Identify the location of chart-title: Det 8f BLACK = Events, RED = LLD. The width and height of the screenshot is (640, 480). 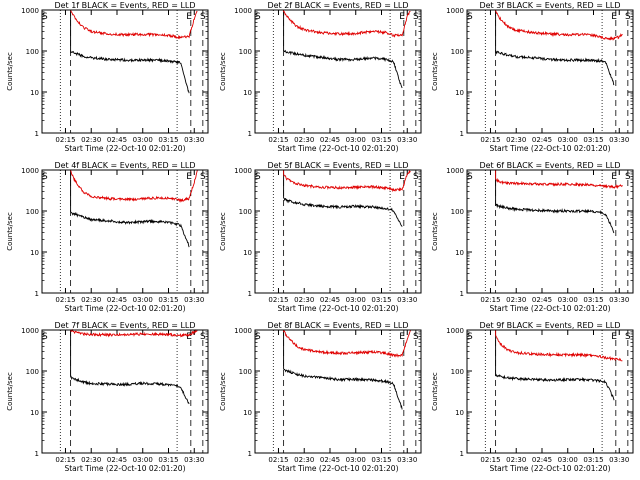
(337, 325).